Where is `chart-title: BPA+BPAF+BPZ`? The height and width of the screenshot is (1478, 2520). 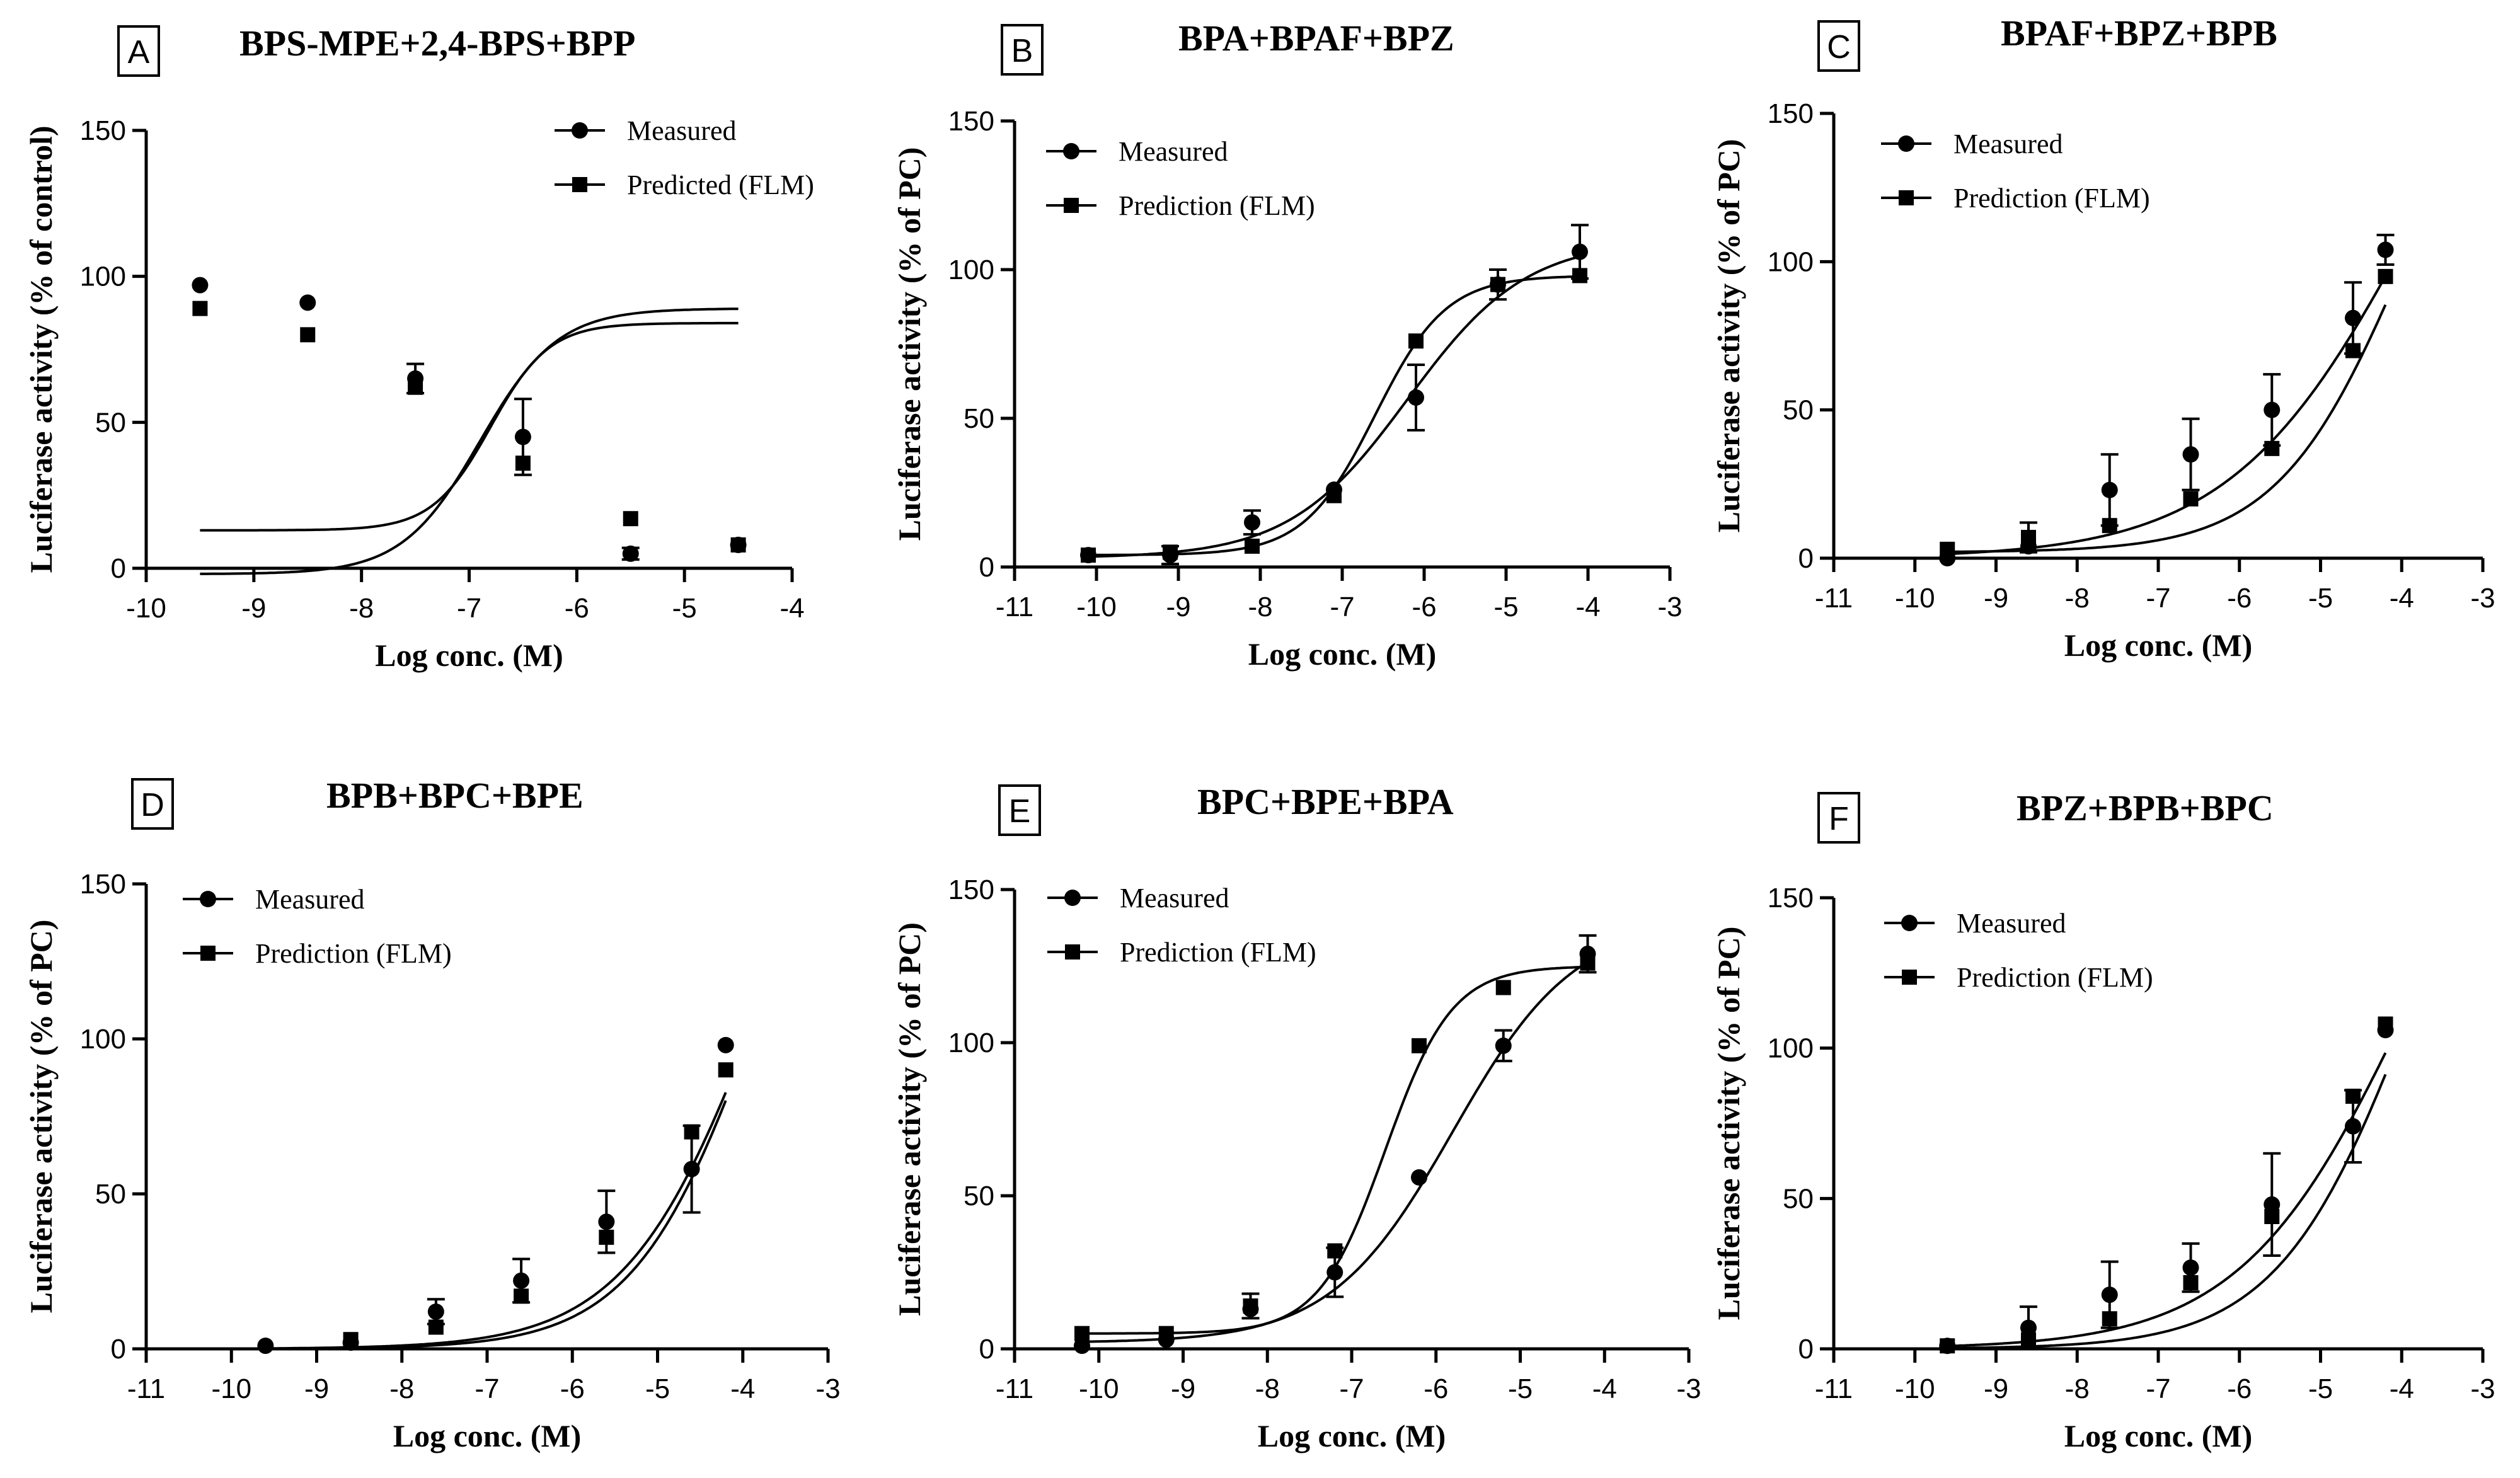
chart-title: BPA+BPAF+BPZ is located at coordinates (1316, 39).